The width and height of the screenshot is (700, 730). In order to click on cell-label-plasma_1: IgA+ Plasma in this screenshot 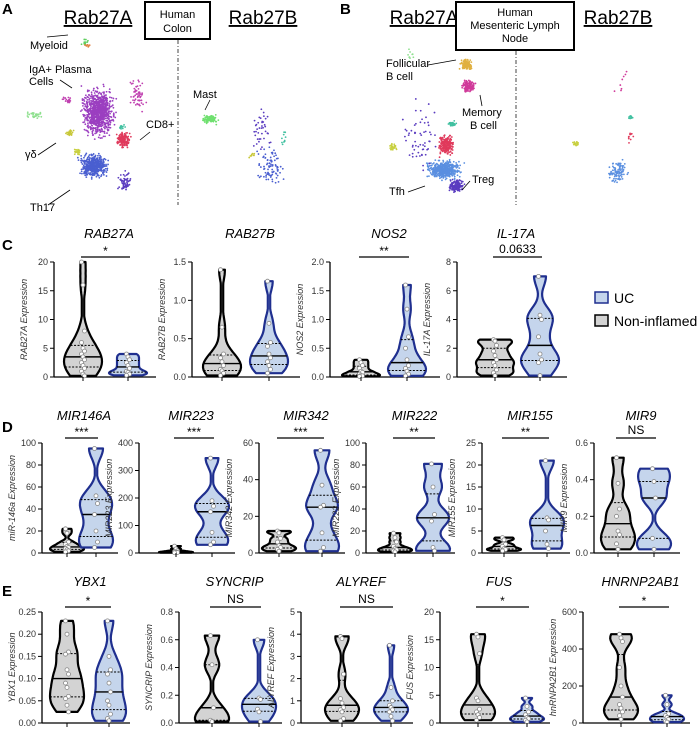, I will do `click(61, 70)`.